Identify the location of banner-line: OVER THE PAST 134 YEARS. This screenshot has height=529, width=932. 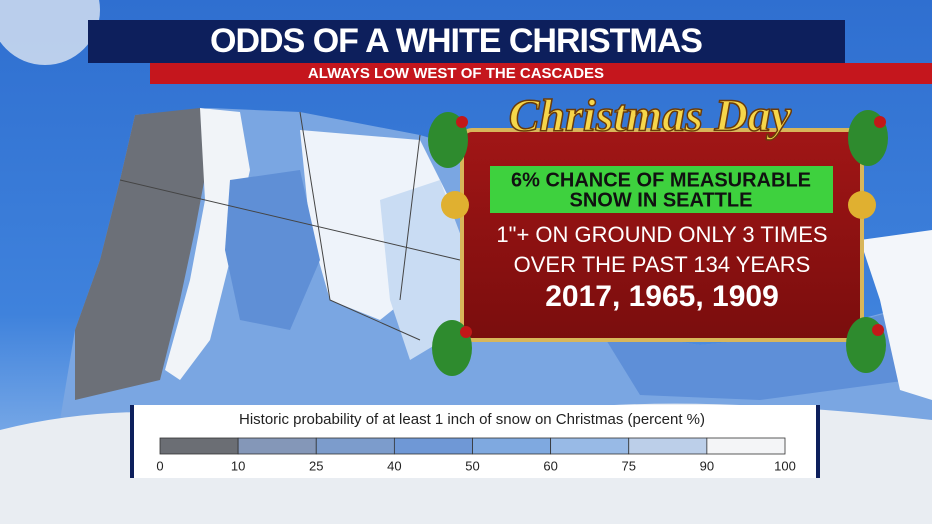
(662, 264).